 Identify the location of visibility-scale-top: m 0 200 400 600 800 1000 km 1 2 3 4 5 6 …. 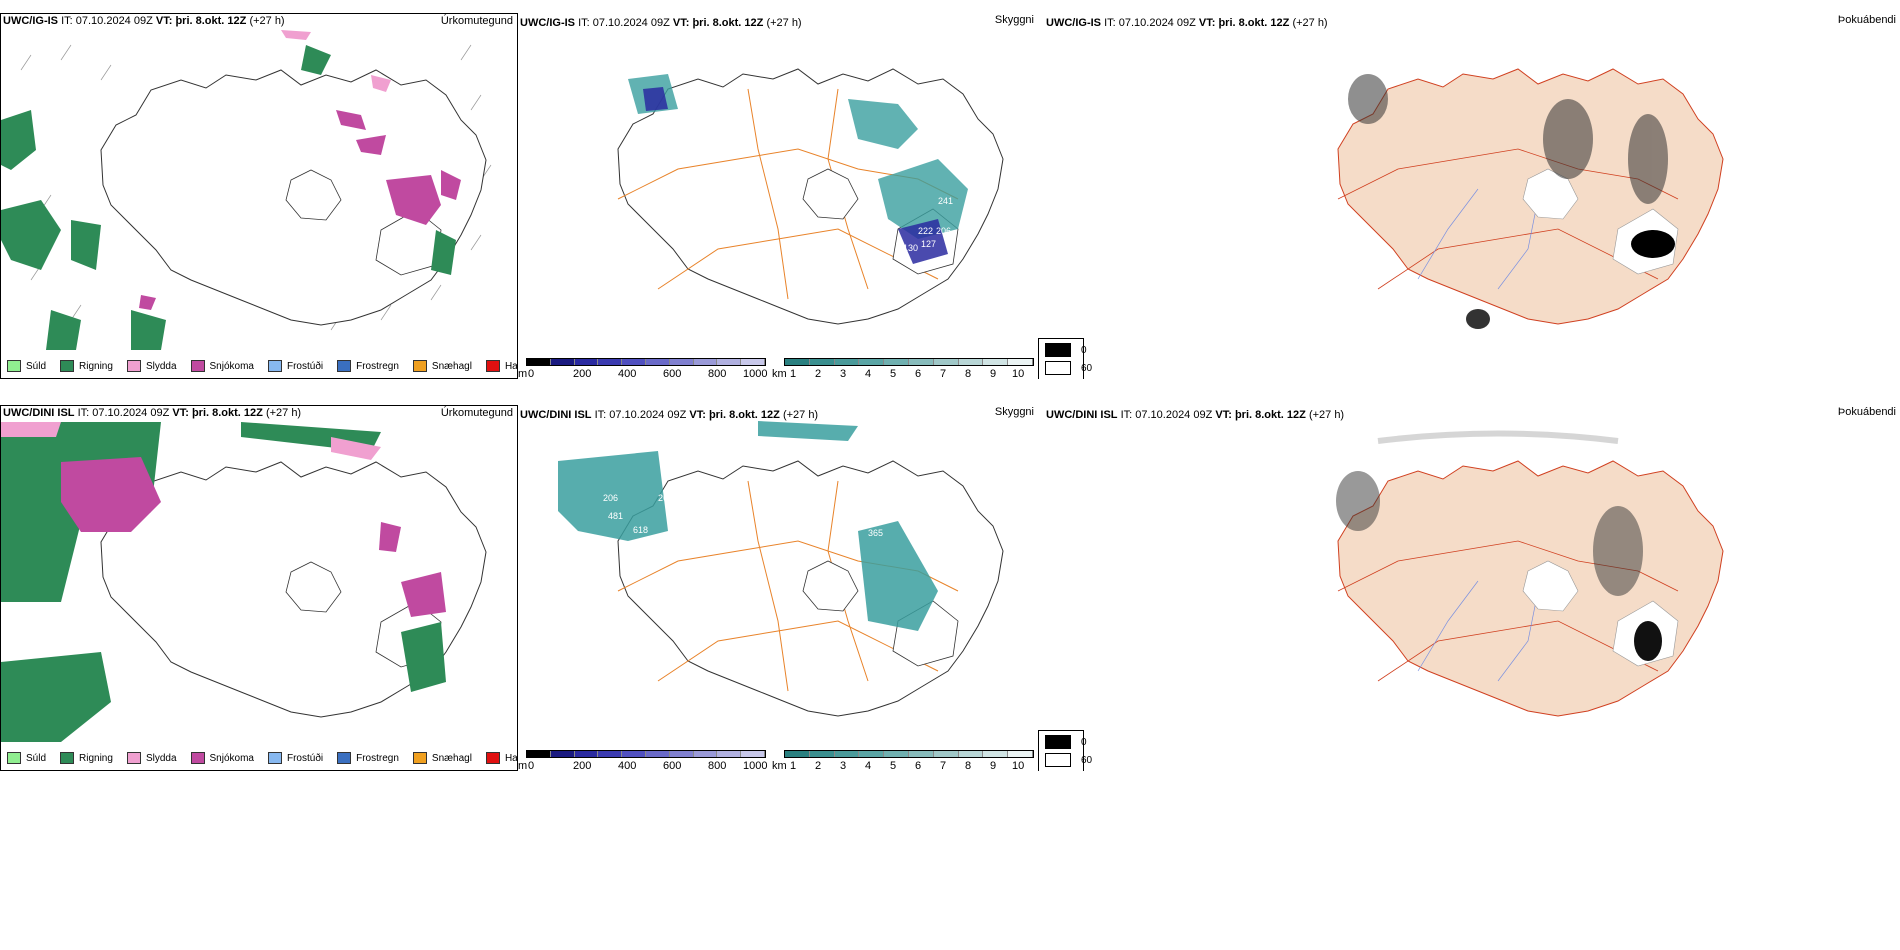
(778, 368).